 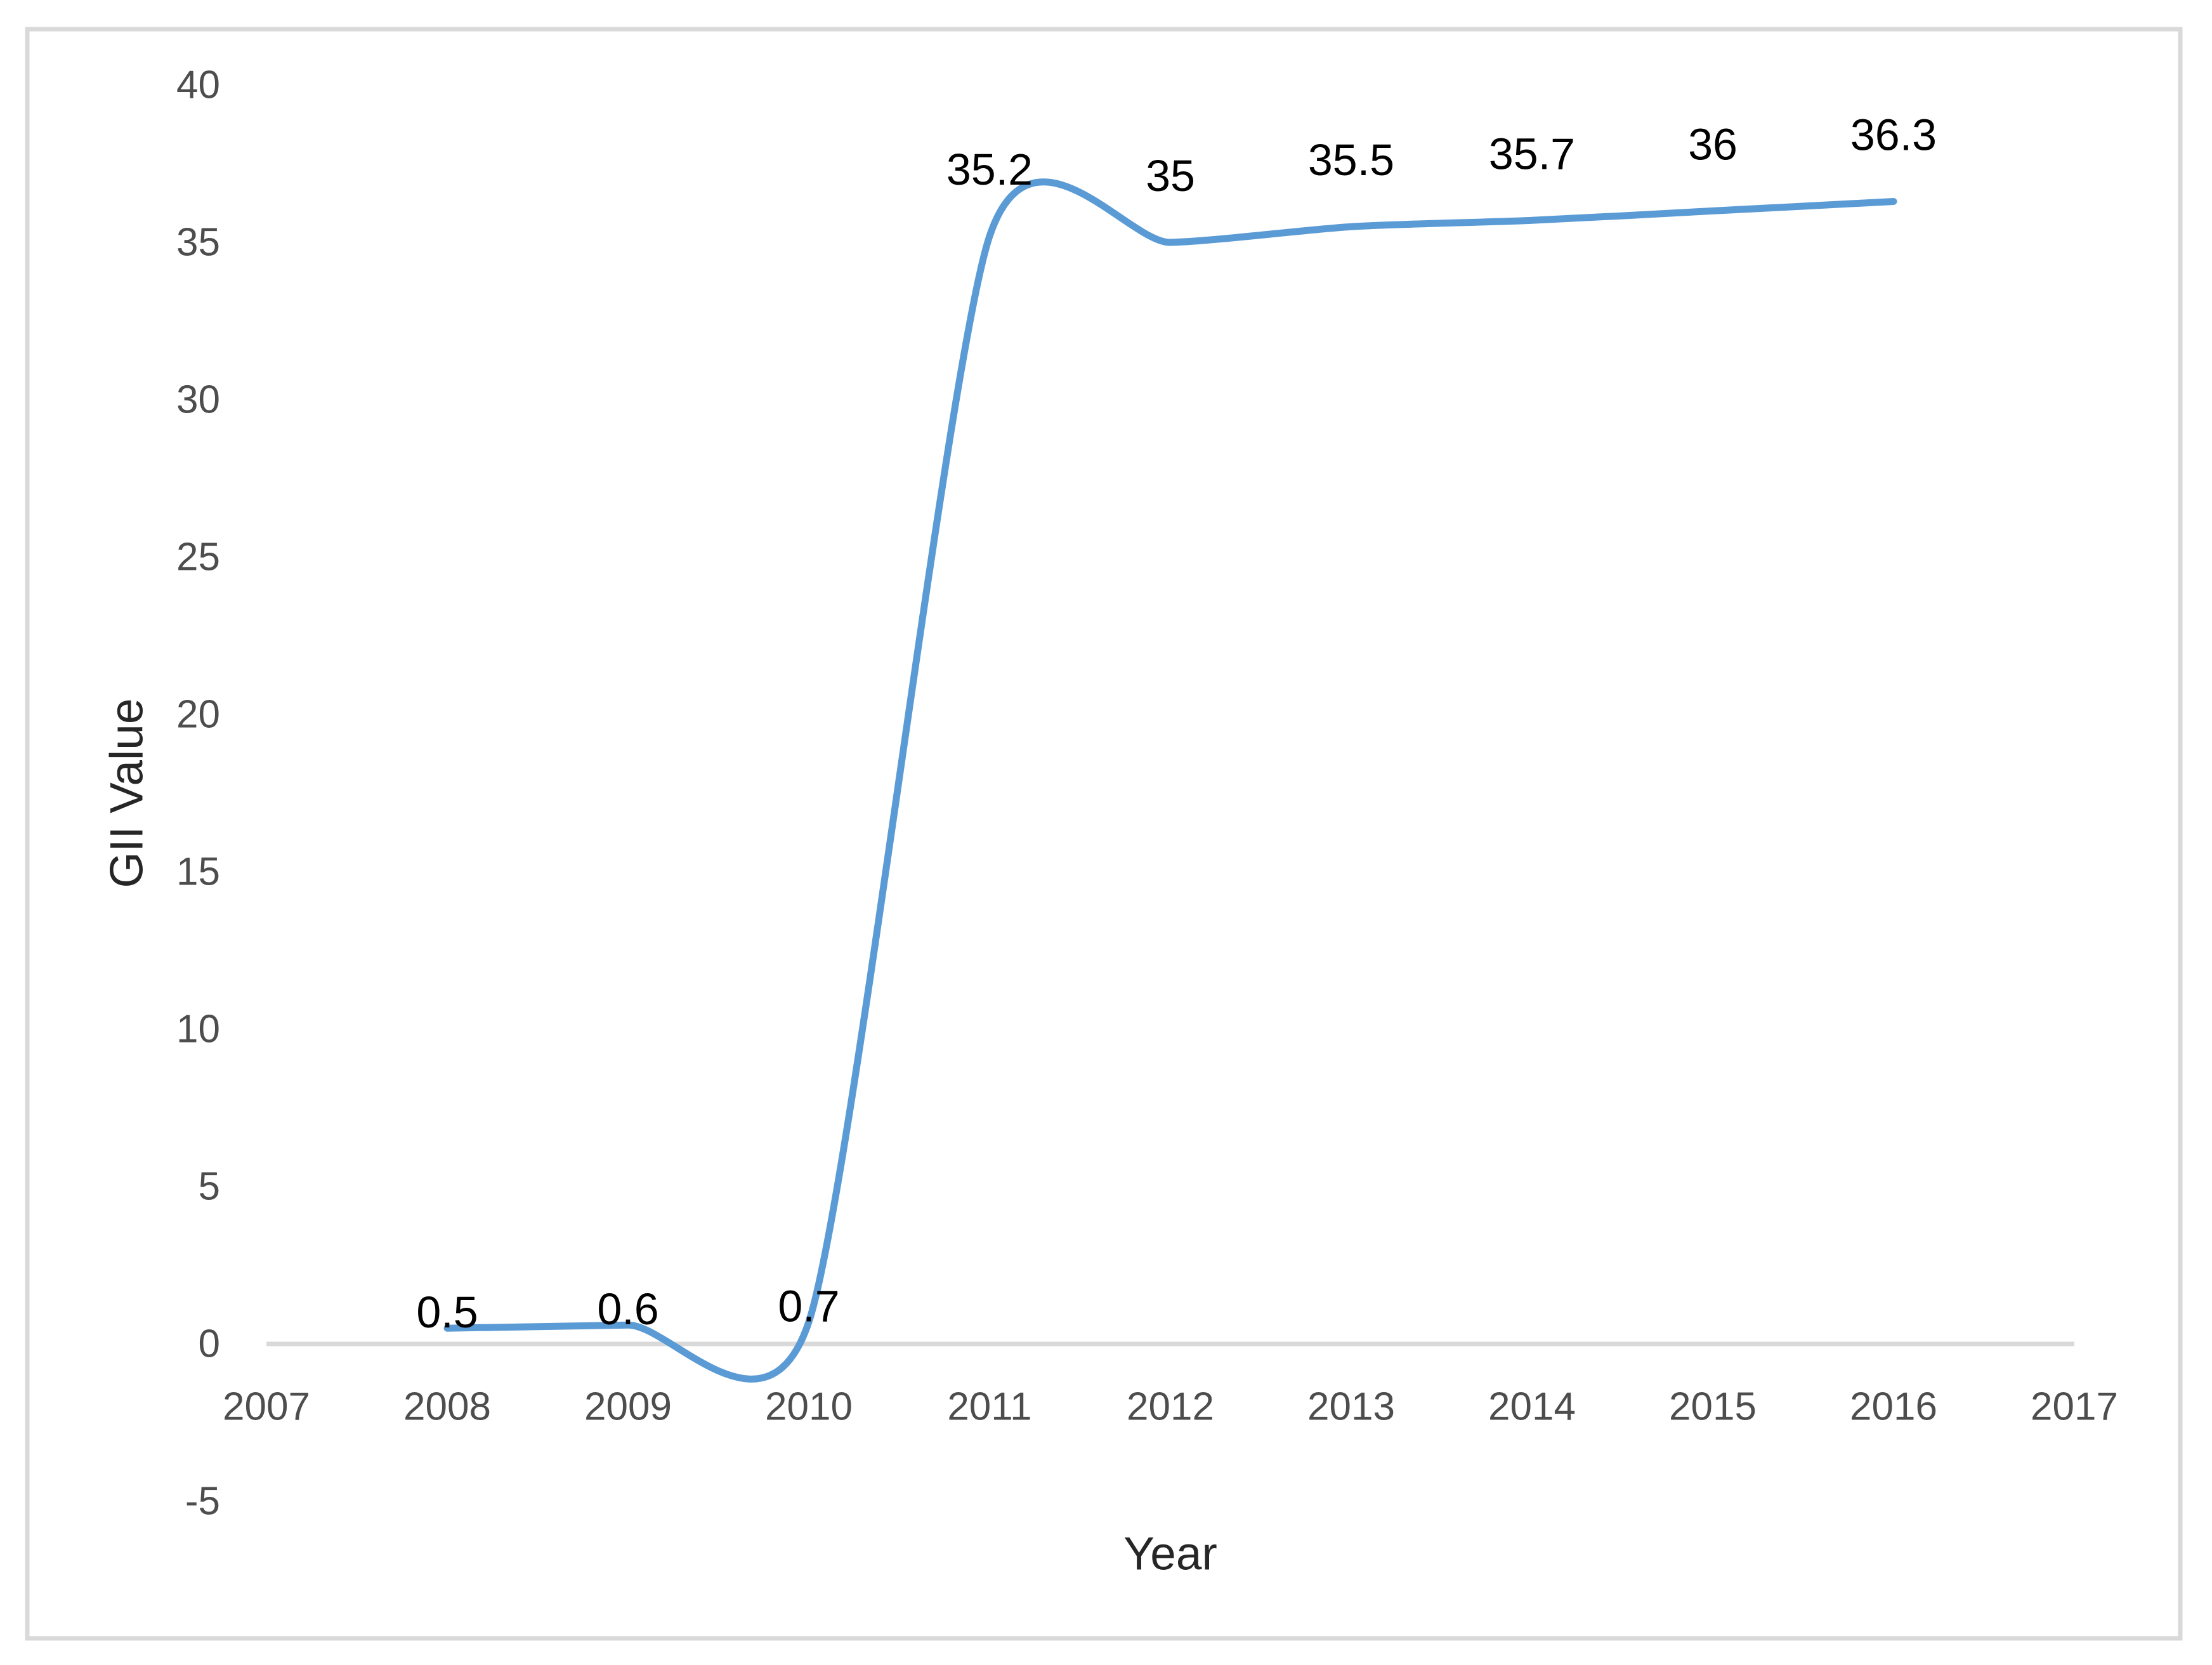 What do you see at coordinates (198, 872) in the screenshot?
I see `y-tick-label: 15` at bounding box center [198, 872].